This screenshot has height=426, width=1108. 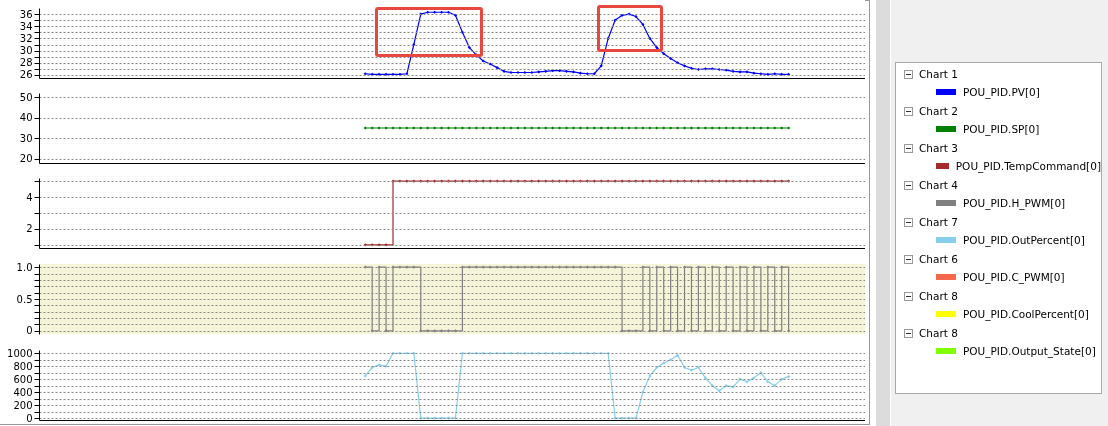 What do you see at coordinates (26, 26) in the screenshot?
I see `y-tick-label: 34` at bounding box center [26, 26].